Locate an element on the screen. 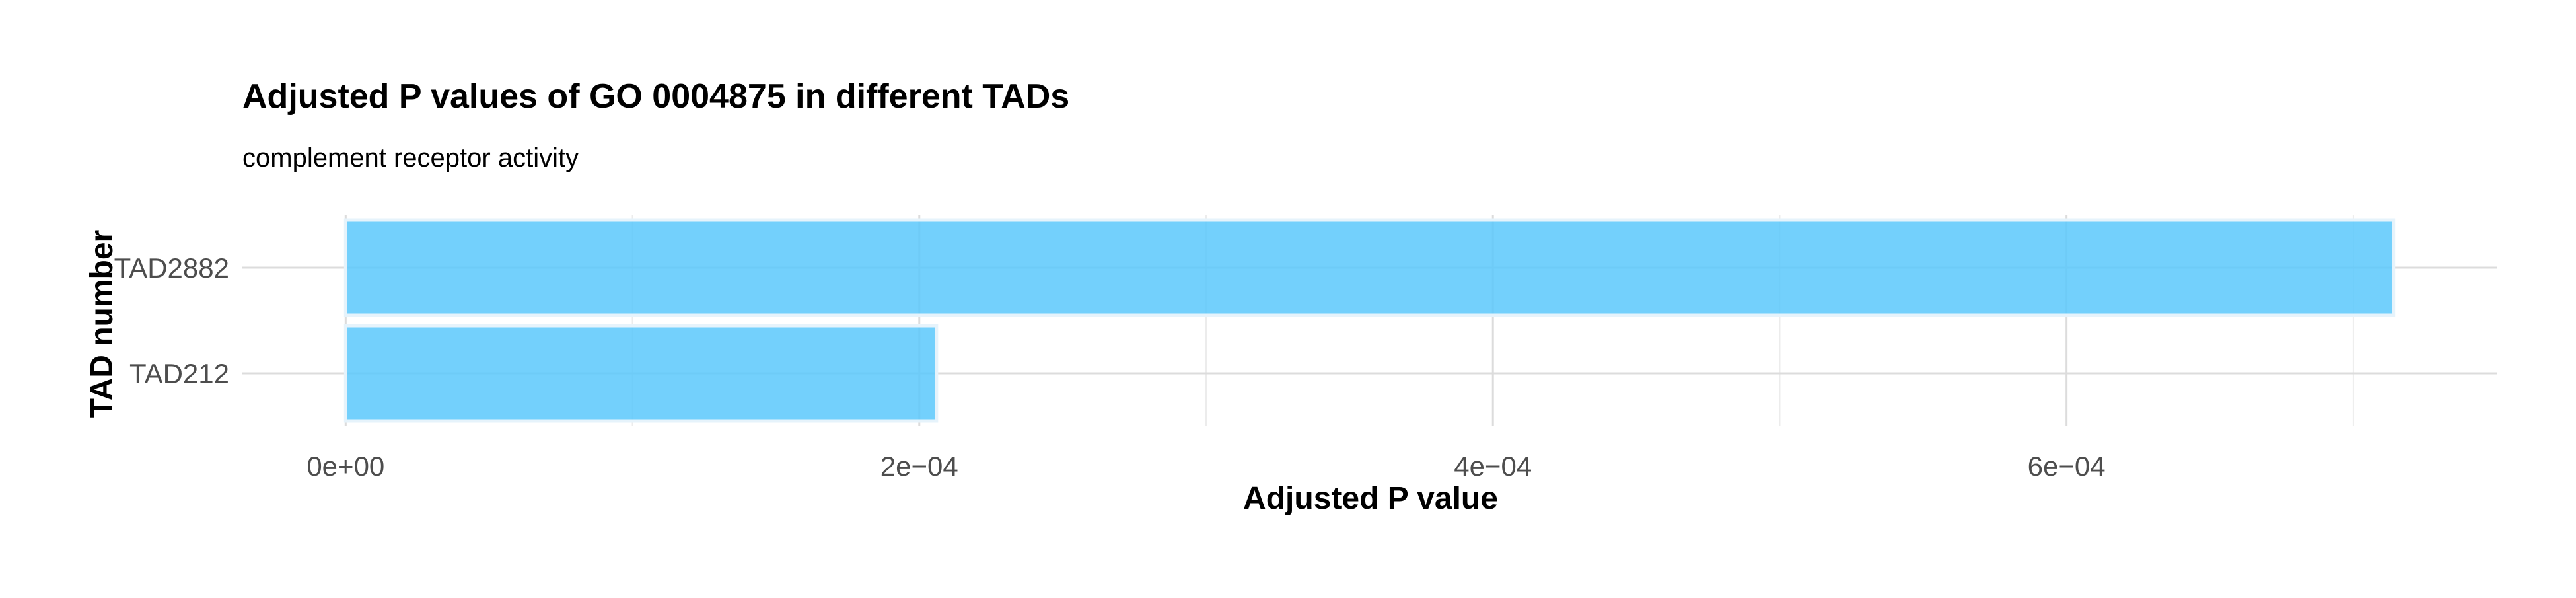 This screenshot has height=598, width=2576. x-tick-label: 2e−04 is located at coordinates (919, 467).